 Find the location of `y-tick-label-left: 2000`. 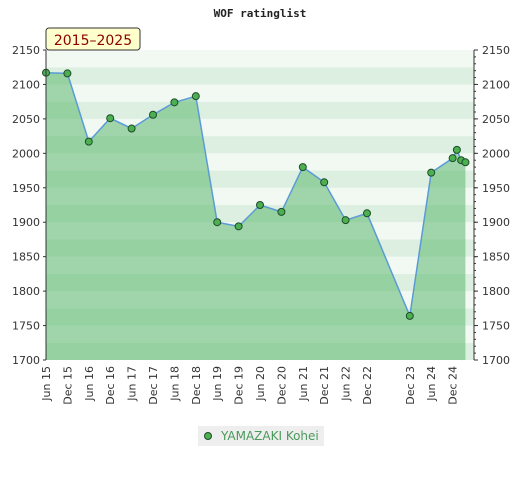

y-tick-label-left: 2000 is located at coordinates (26, 153).